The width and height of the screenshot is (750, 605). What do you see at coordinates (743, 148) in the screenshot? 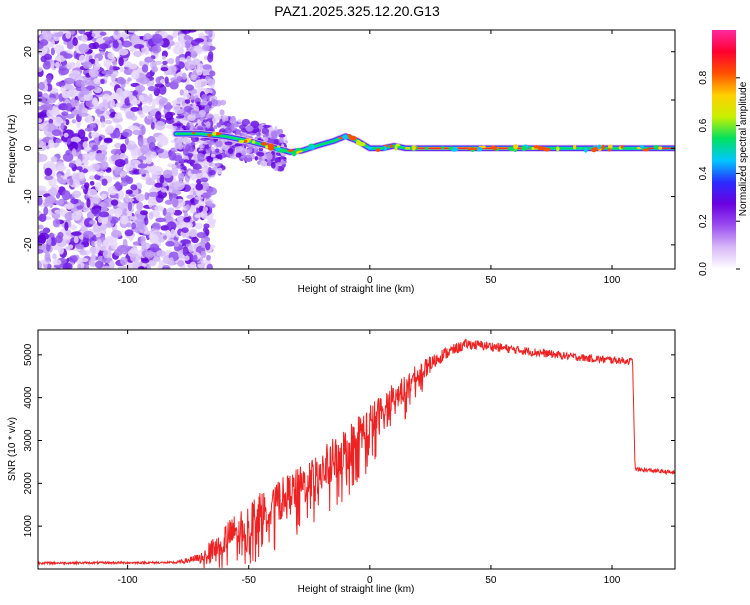
I see `colorbar-label: Normalized spectral amplitude` at bounding box center [743, 148].